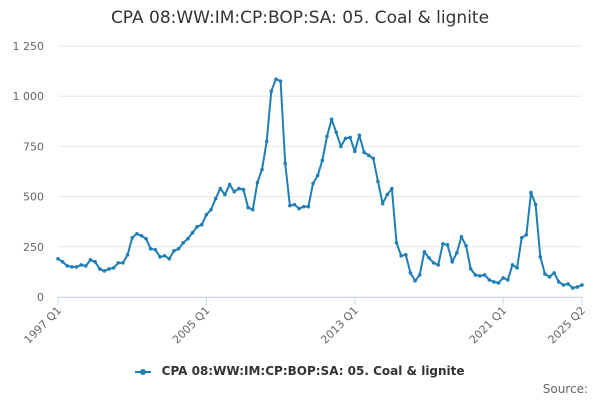 The image size is (600, 400). Describe the element at coordinates (565, 389) in the screenshot. I see `credits: Source:` at that location.